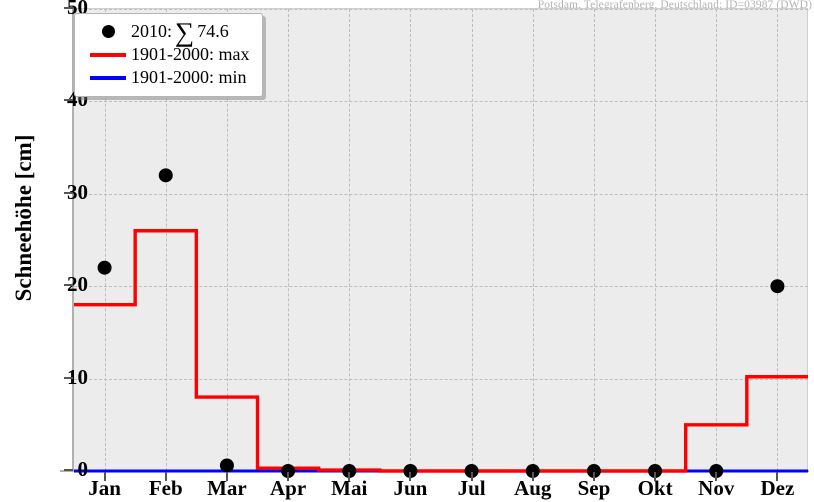  Describe the element at coordinates (77, 284) in the screenshot. I see `y-tick-label: 20` at that location.